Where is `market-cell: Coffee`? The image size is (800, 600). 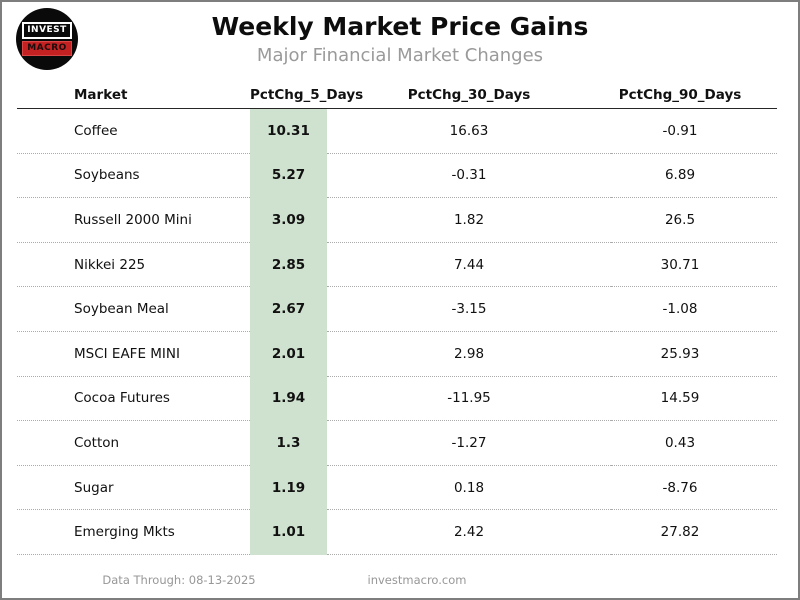
market-cell: Coffee is located at coordinates (133, 131).